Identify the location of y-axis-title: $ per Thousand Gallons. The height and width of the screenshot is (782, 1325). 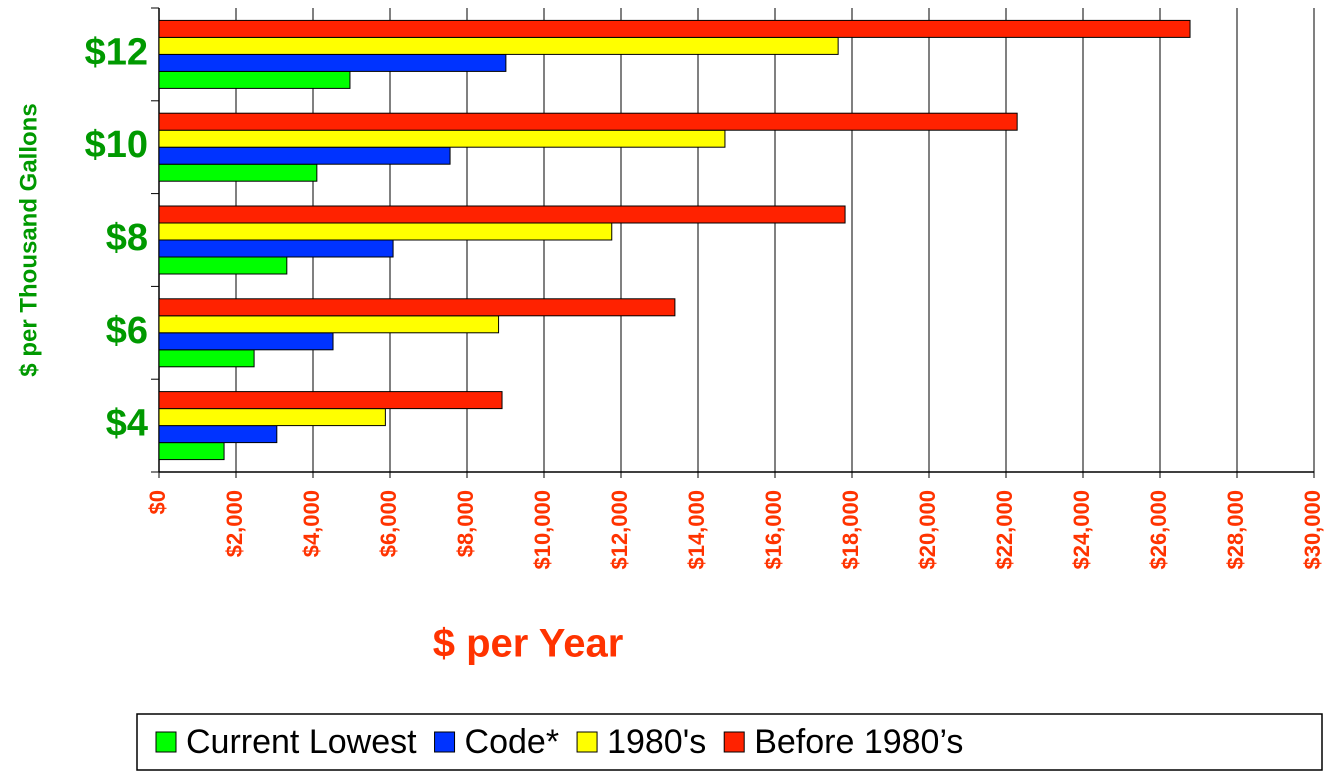
(28, 239).